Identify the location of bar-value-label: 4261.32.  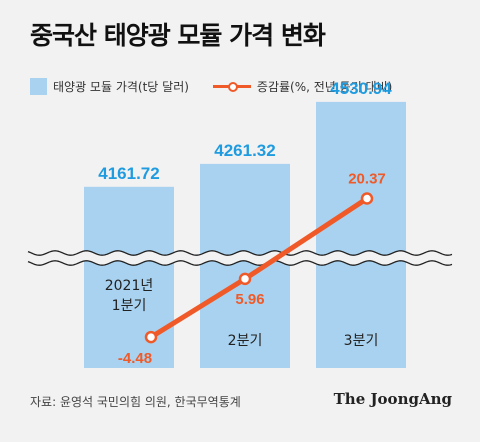
(244, 150).